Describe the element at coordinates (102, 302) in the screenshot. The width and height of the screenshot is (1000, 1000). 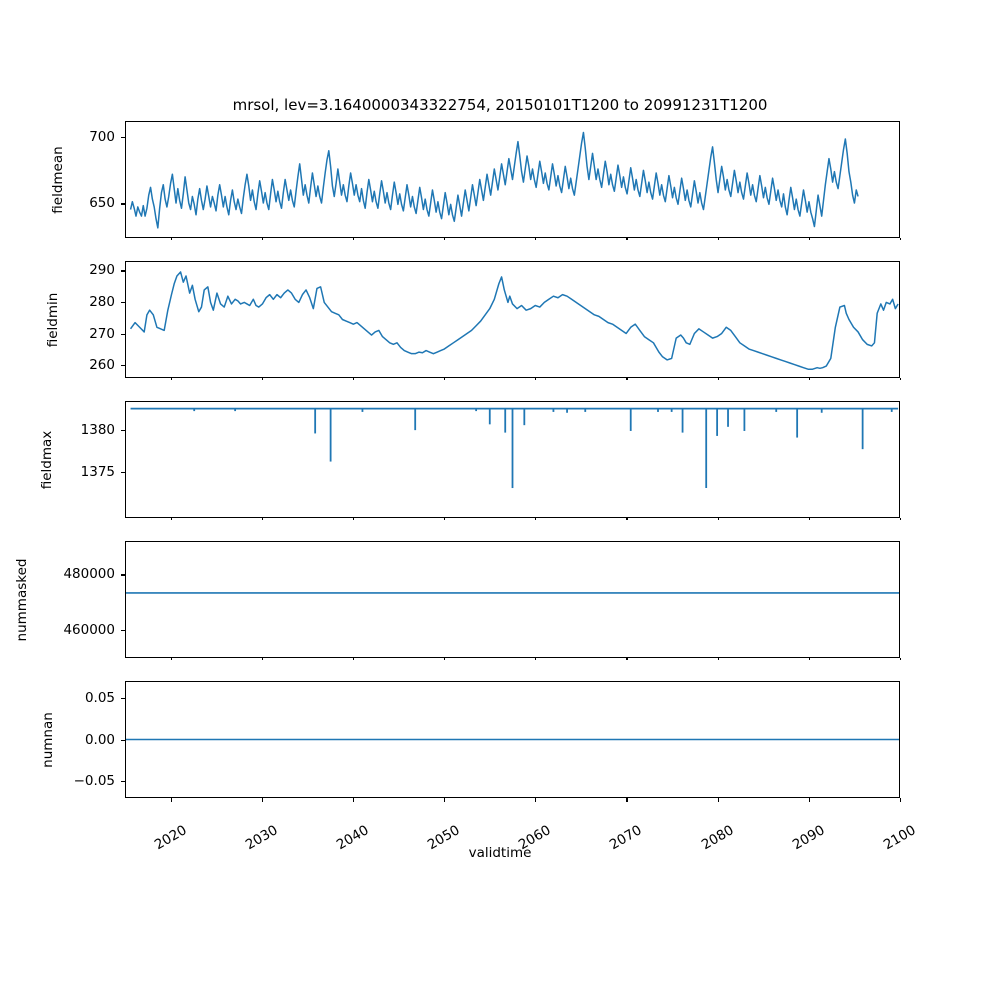
I see `ytick-label: 280` at that location.